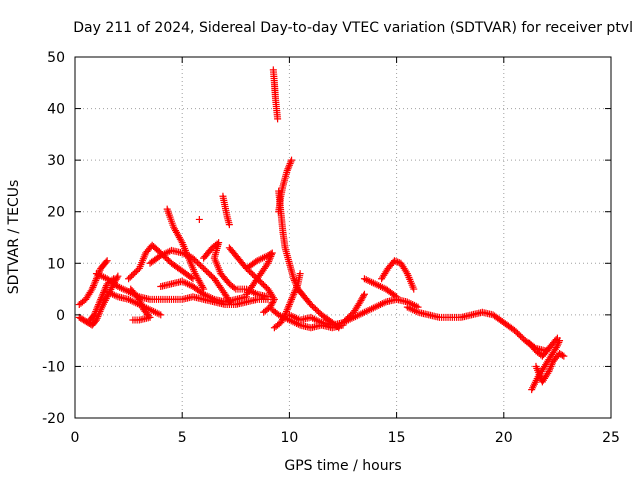 The height and width of the screenshot is (480, 640). Describe the element at coordinates (289, 438) in the screenshot. I see `x-tick-label: 10` at that location.